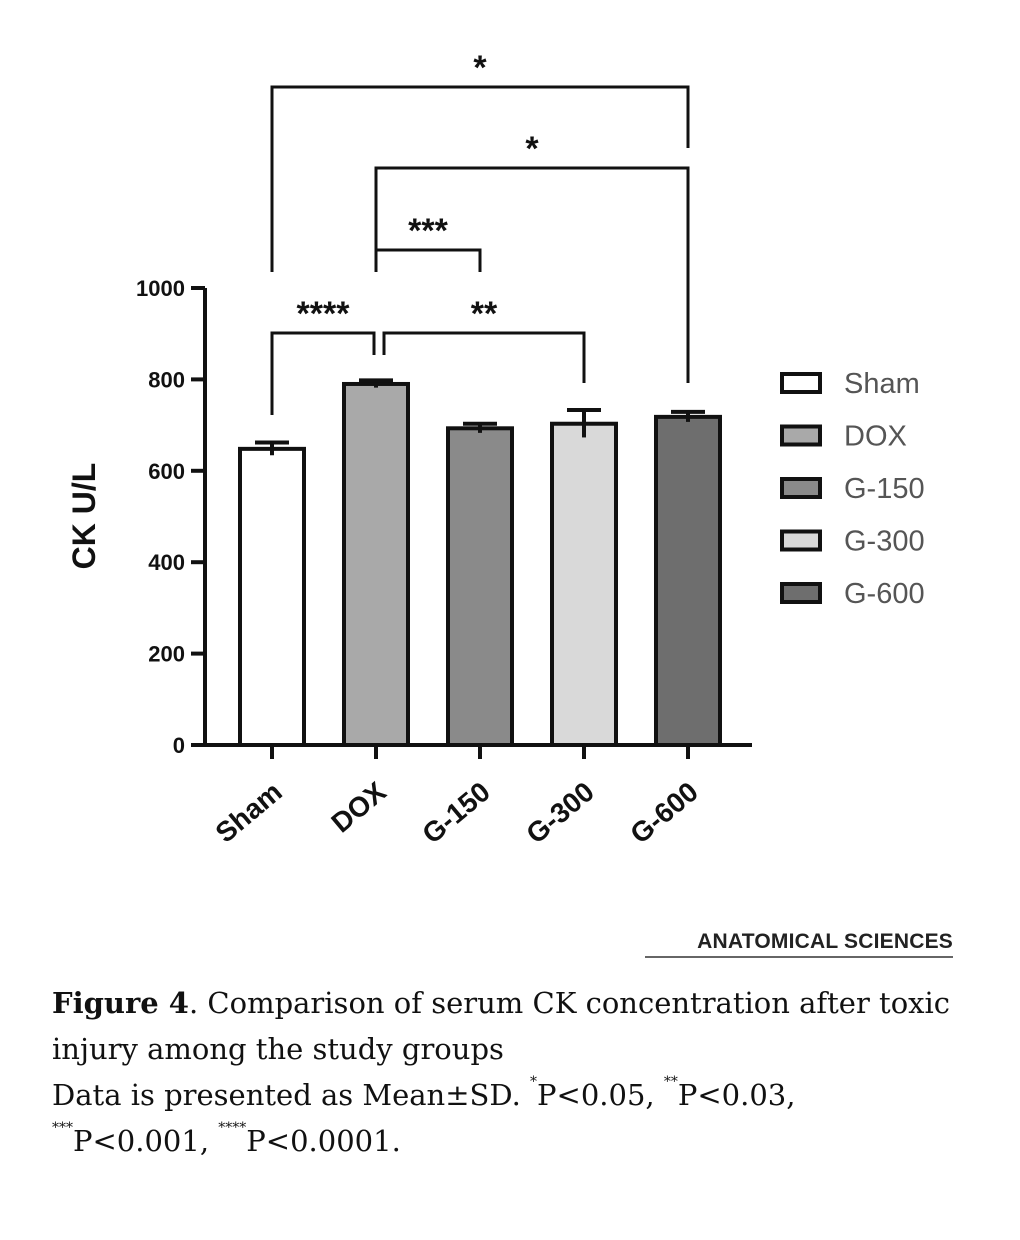 This screenshot has height=1240, width=1020. What do you see at coordinates (884, 489) in the screenshot?
I see `legend-label: G-150` at bounding box center [884, 489].